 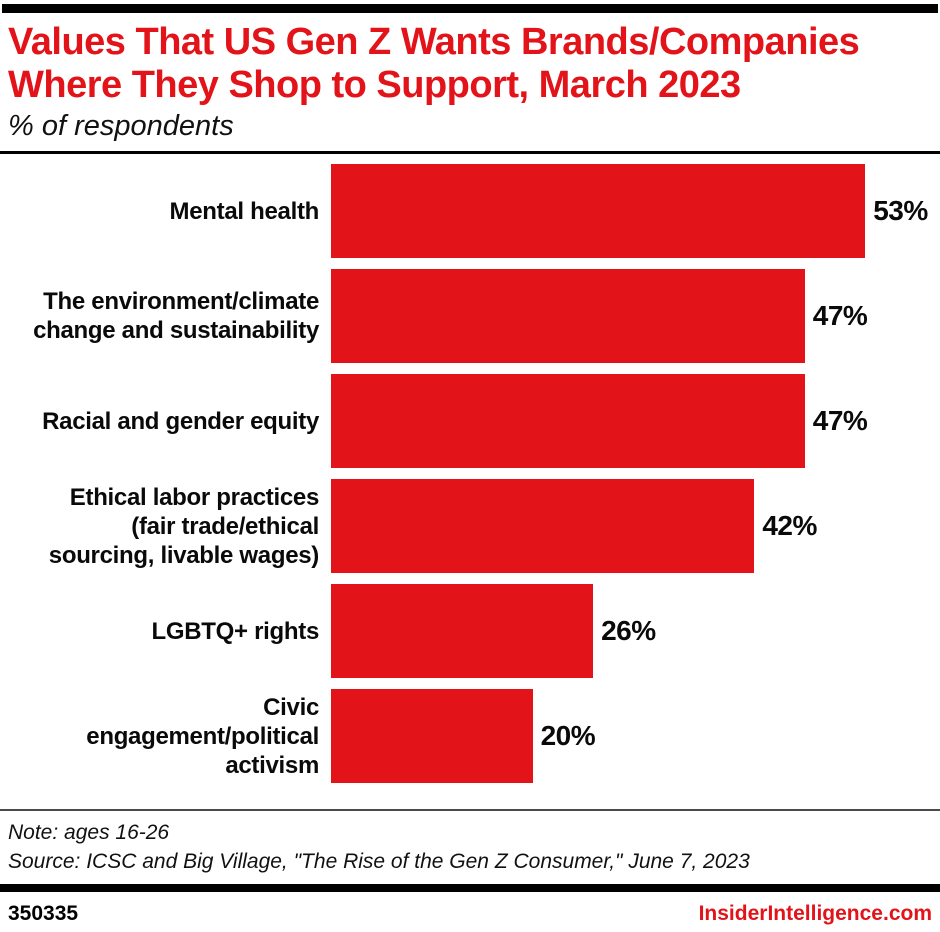 What do you see at coordinates (635, 736) in the screenshot?
I see `bar-cell: 20%` at bounding box center [635, 736].